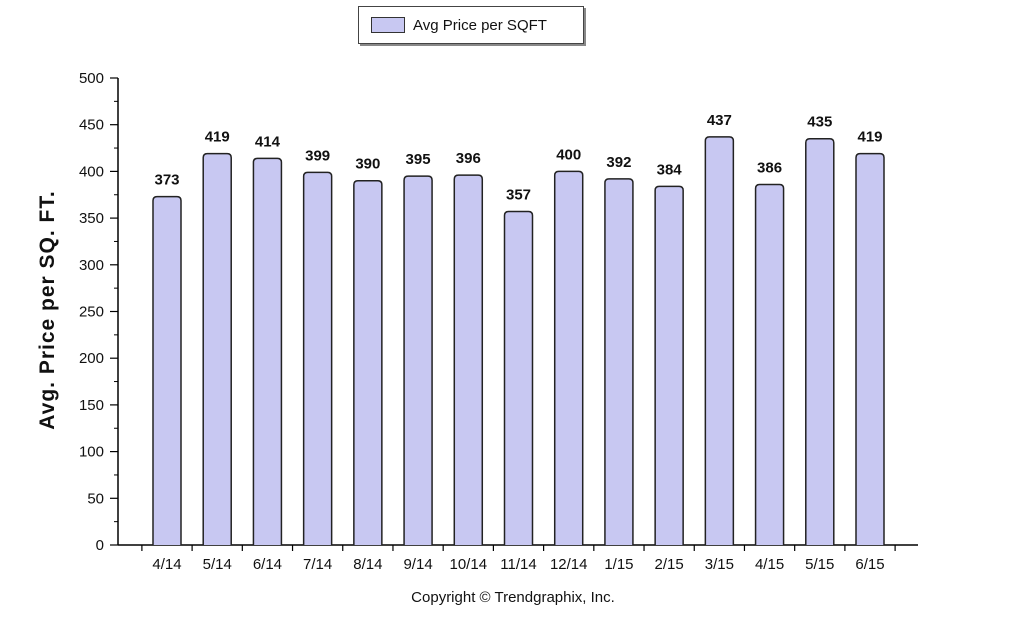 The image size is (1026, 642). I want to click on x-tick-label: 7/14, so click(317, 564).